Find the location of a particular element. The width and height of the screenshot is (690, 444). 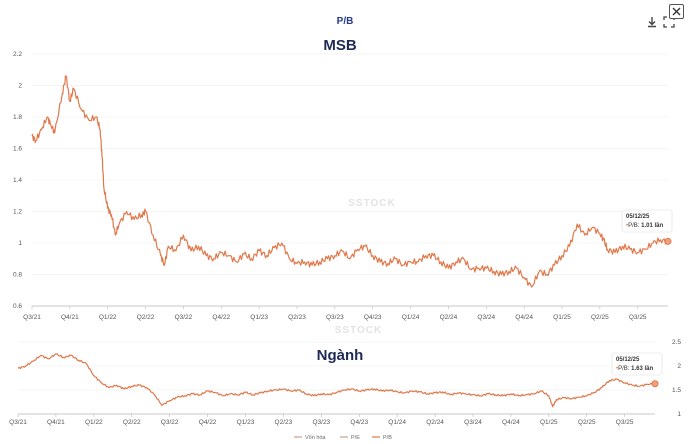

y-tick-label: 1.5 is located at coordinates (676, 390).